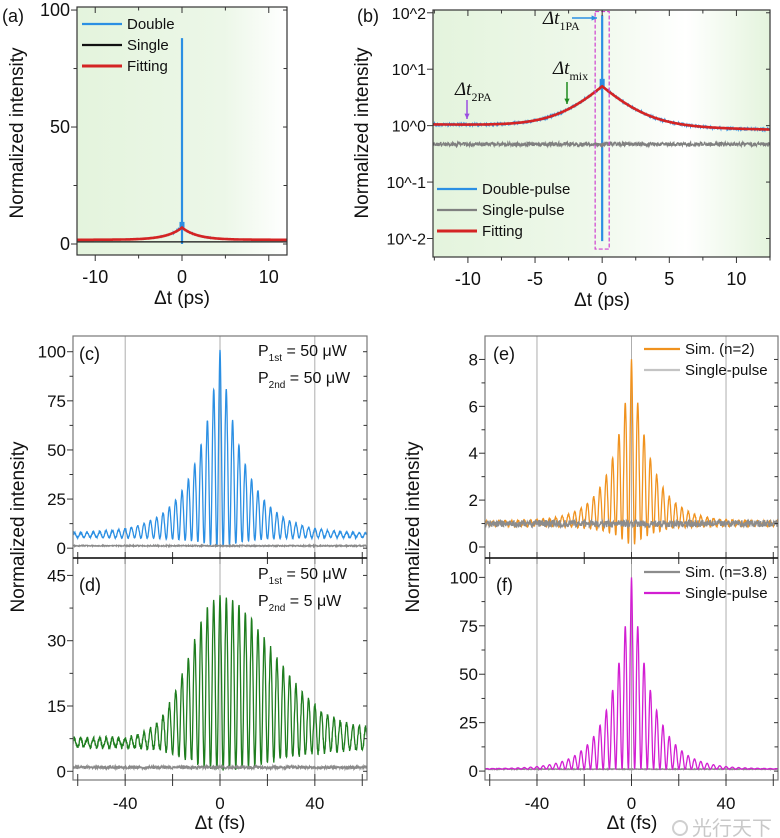  Describe the element at coordinates (535, 279) in the screenshot. I see `x-tick-label: -5` at that location.